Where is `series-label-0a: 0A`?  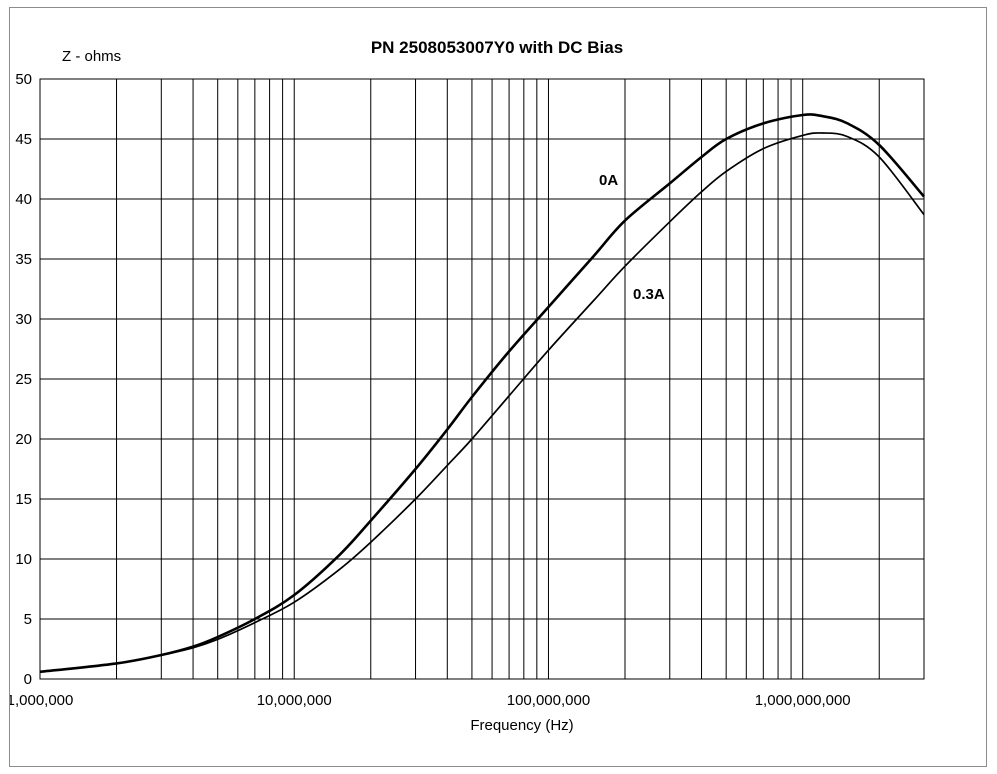
series-label-0a: 0A is located at coordinates (608, 180).